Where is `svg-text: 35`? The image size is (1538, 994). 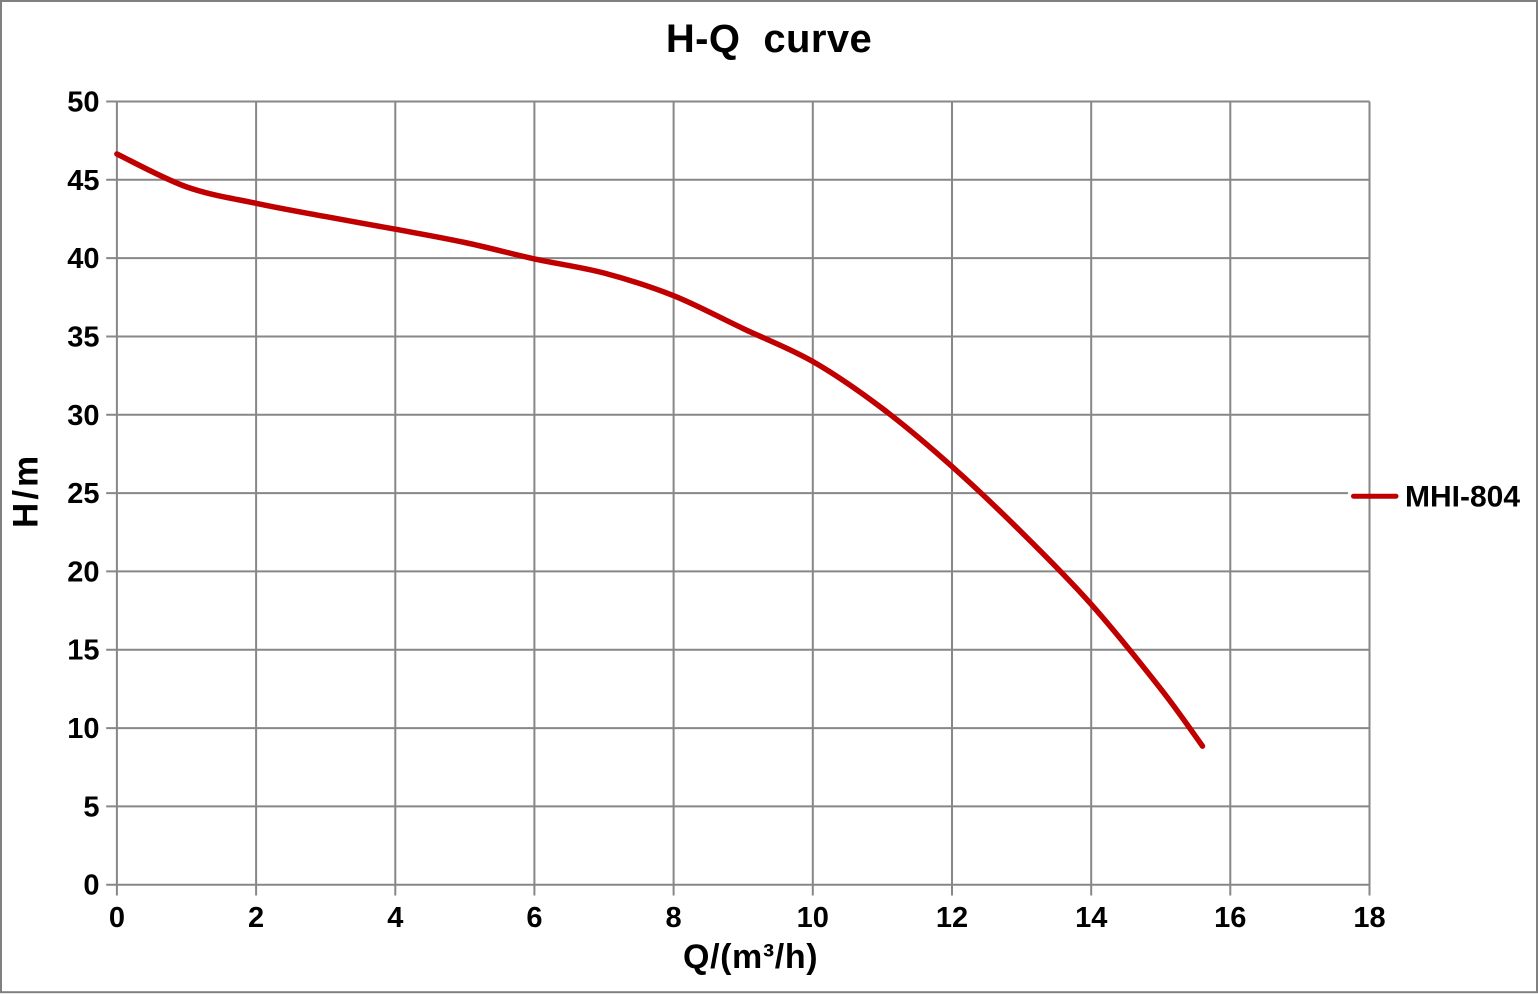 svg-text: 35 is located at coordinates (83, 338).